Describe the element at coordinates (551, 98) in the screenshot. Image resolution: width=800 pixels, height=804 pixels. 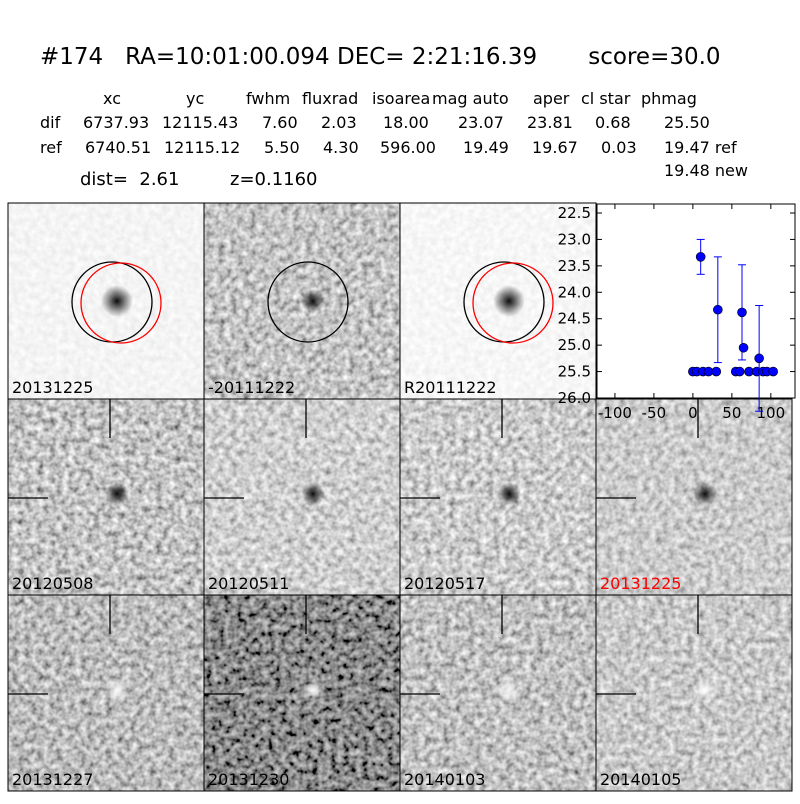
I see `column-header: aper` at that location.